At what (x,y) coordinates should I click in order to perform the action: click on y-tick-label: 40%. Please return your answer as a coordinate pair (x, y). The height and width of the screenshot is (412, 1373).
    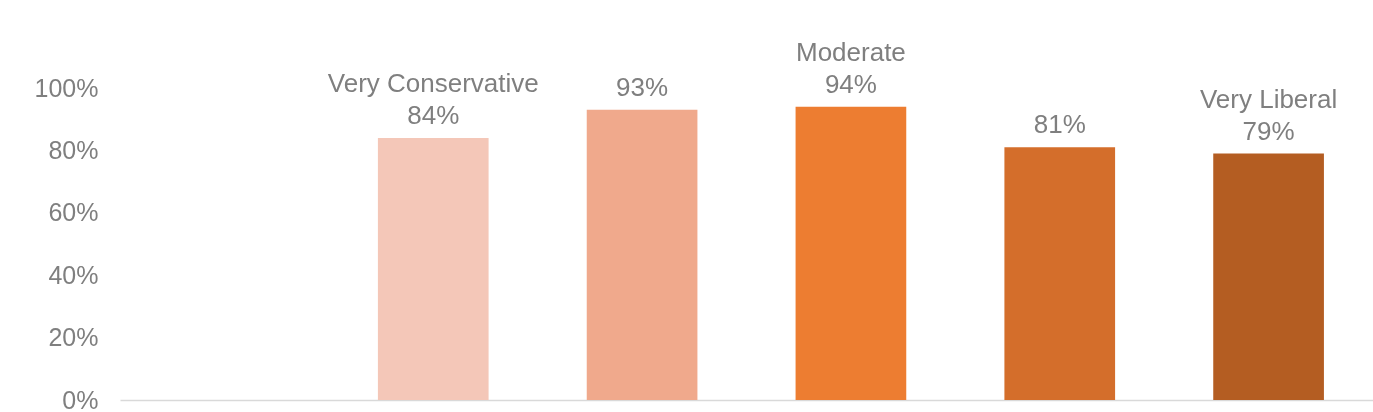
    Looking at the image, I should click on (73, 274).